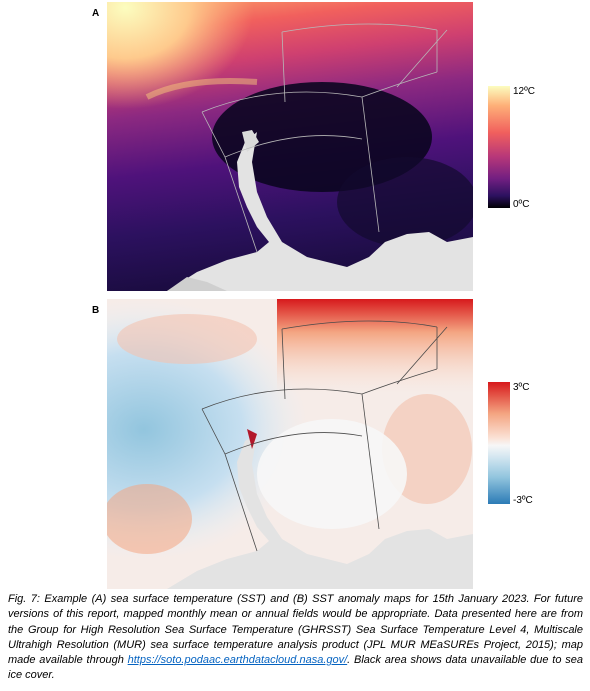 The width and height of the screenshot is (590, 691). I want to click on sst-anomaly-colorbar, so click(499, 443).